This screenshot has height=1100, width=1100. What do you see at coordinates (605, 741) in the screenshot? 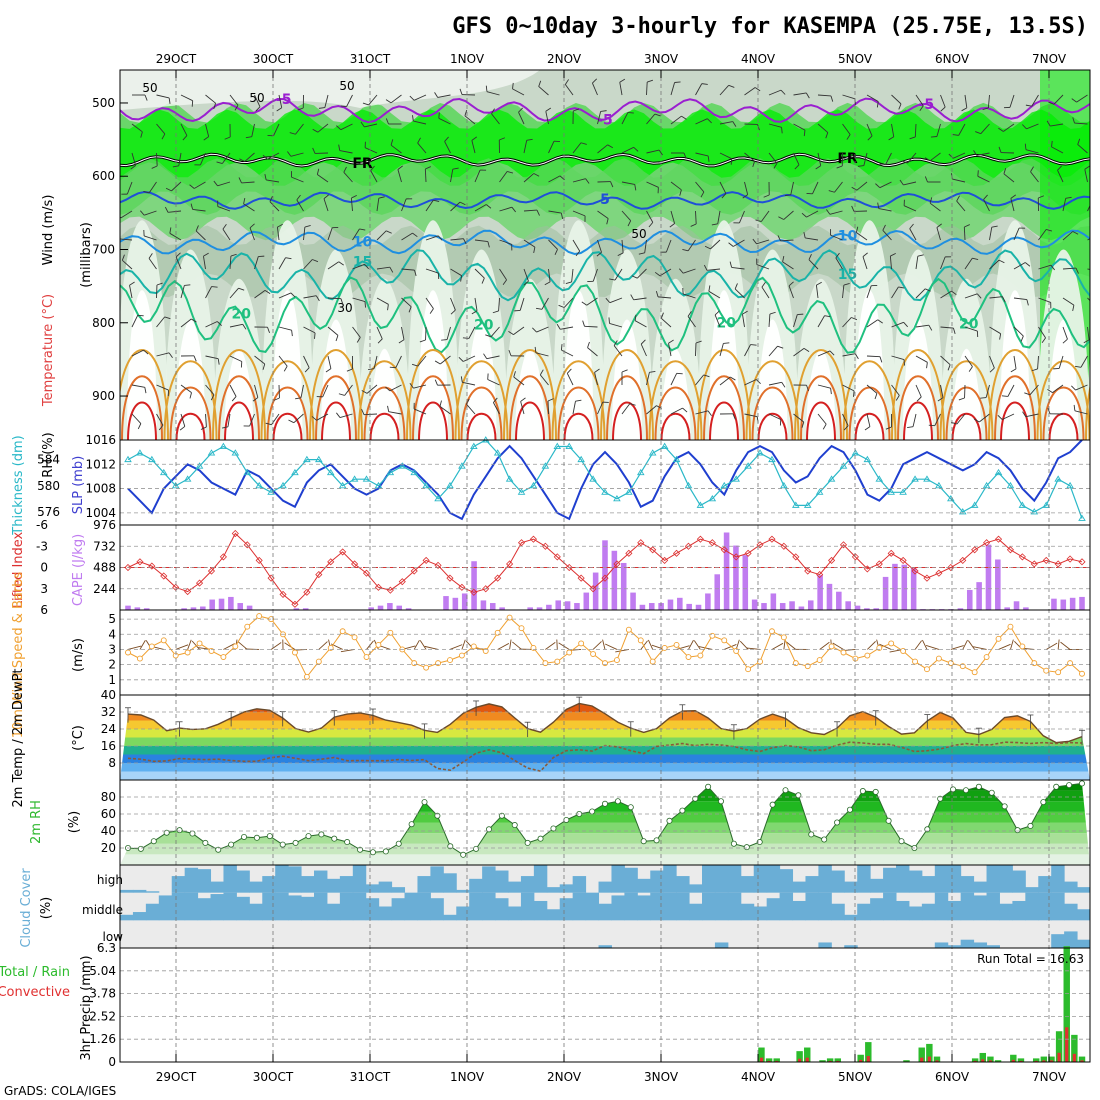
I see `temp-fill` at bounding box center [605, 741].